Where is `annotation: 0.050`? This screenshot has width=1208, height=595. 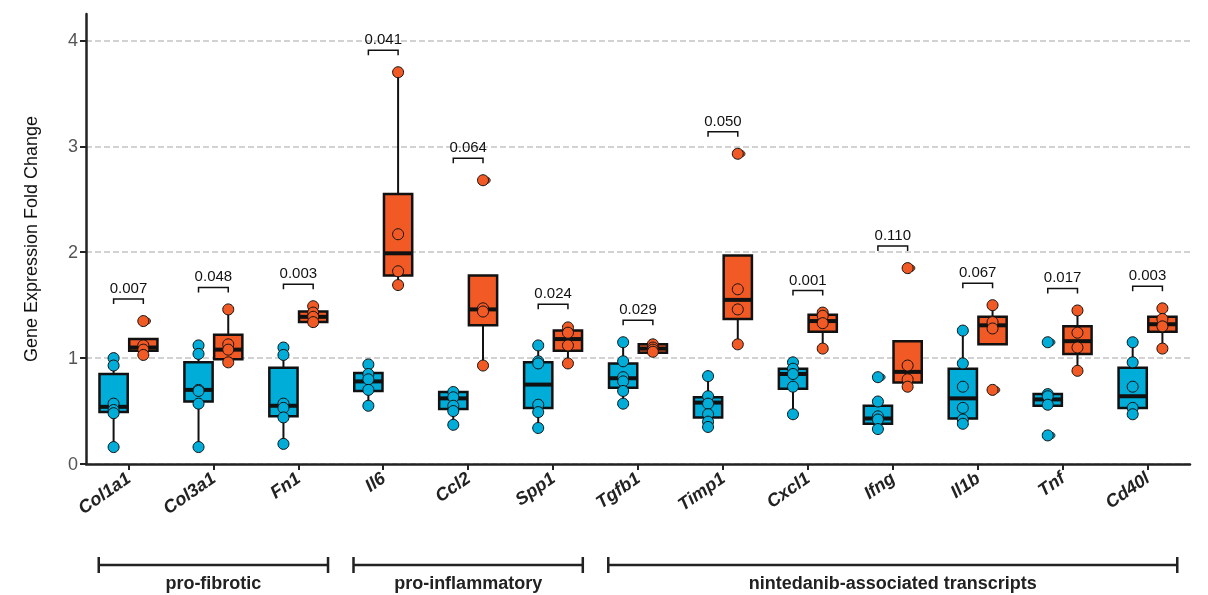
annotation: 0.050 is located at coordinates (723, 120).